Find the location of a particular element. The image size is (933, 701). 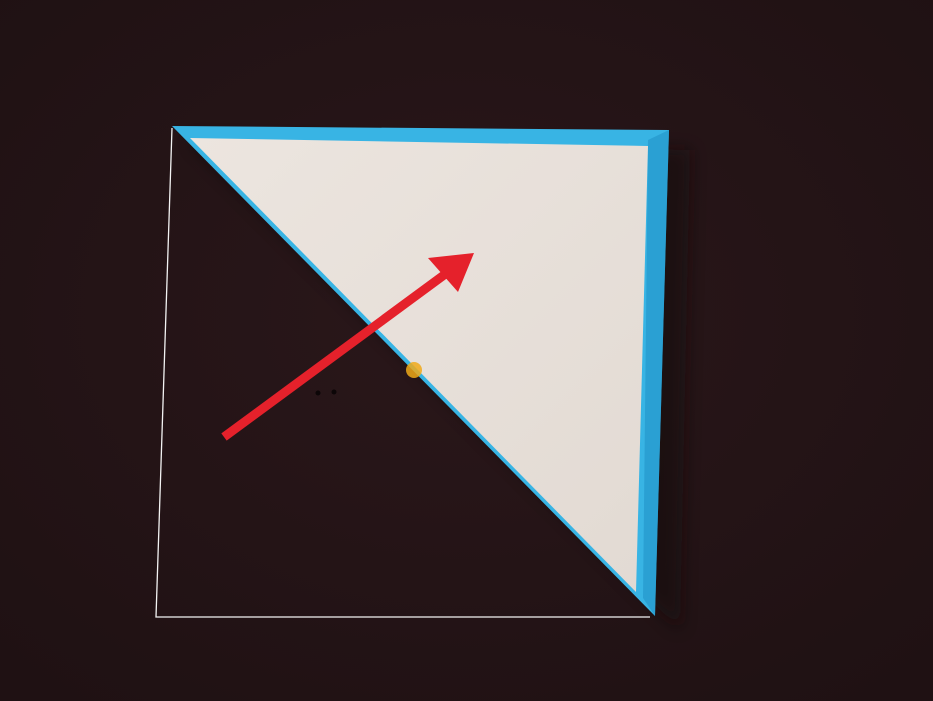

fold-direction-arrow is located at coordinates (347, 347).